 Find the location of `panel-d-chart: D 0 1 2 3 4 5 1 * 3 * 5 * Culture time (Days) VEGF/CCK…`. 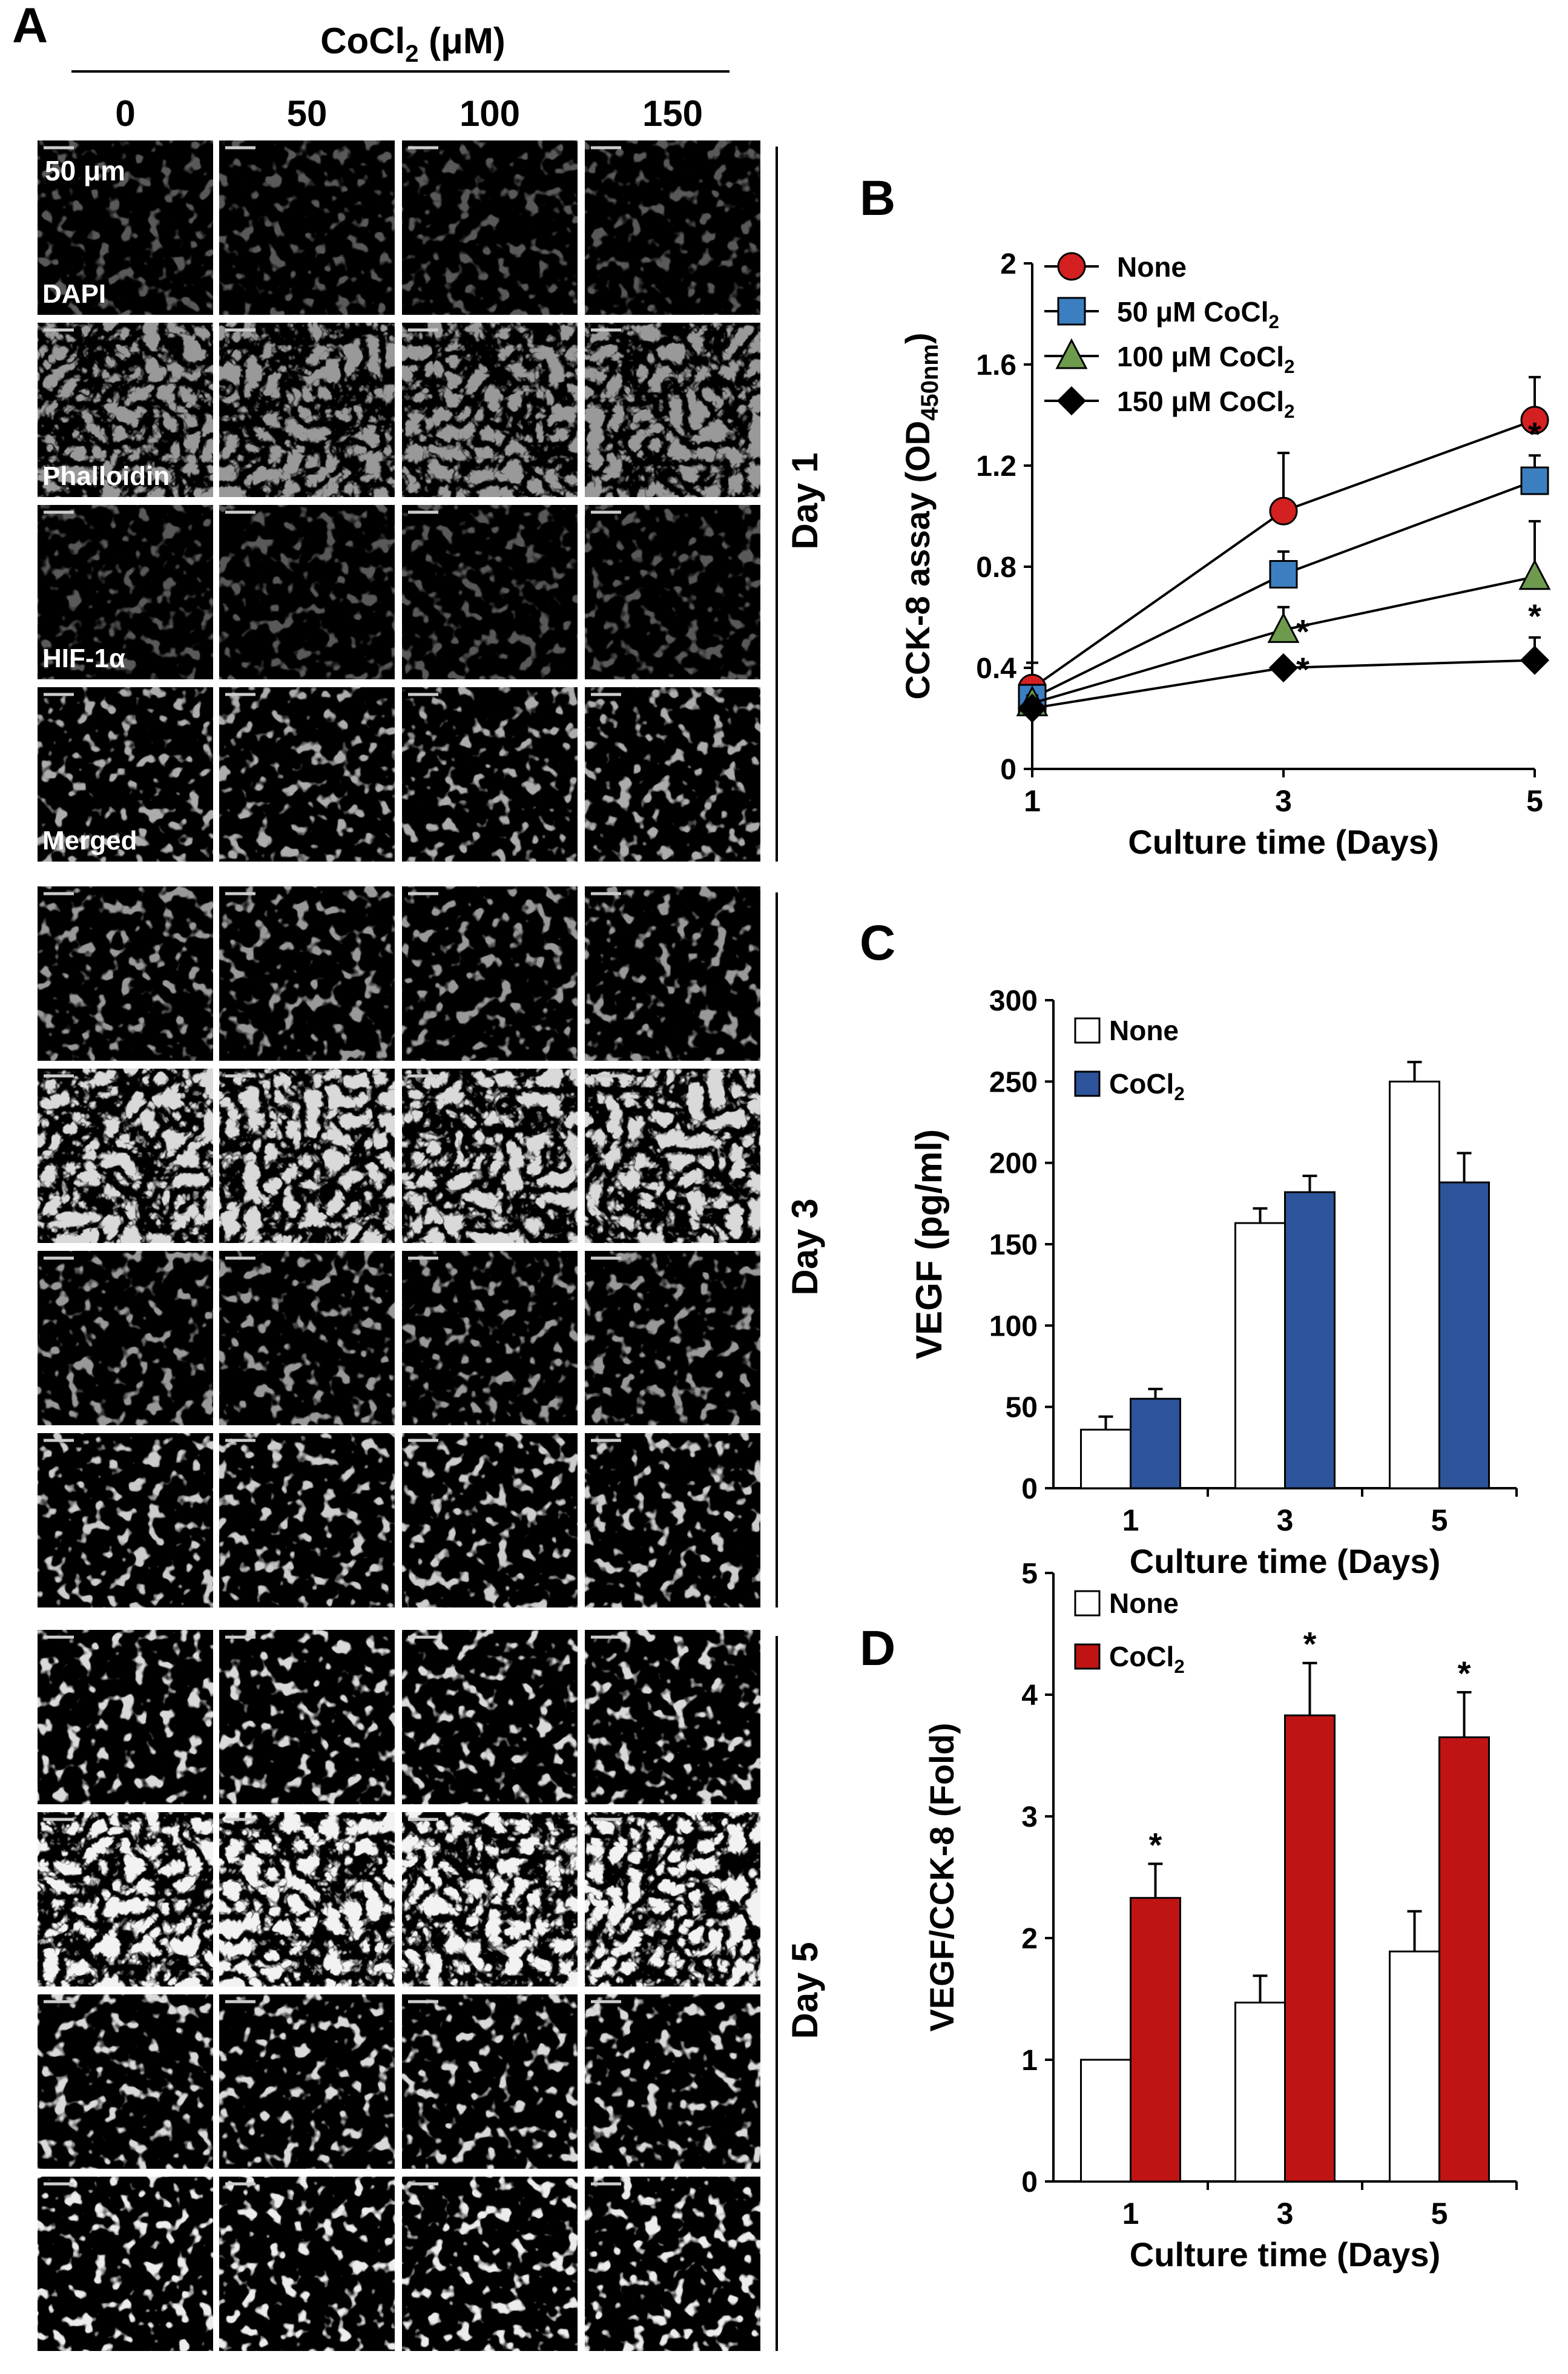

panel-d-chart: D 0 1 2 3 4 5 1 * 3 * 5 * Culture time (Days) VEGF/CCK… is located at coordinates (1189, 1916).